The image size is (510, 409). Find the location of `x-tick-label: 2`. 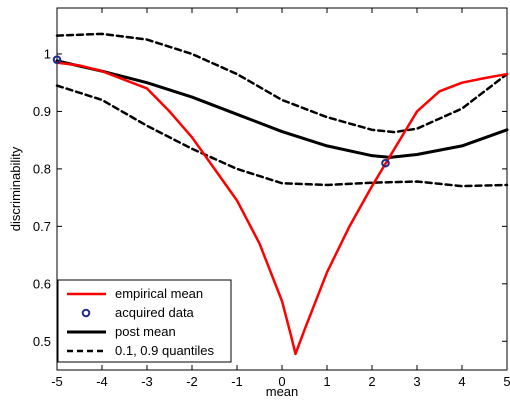

x-tick-label: 2 is located at coordinates (371, 381).